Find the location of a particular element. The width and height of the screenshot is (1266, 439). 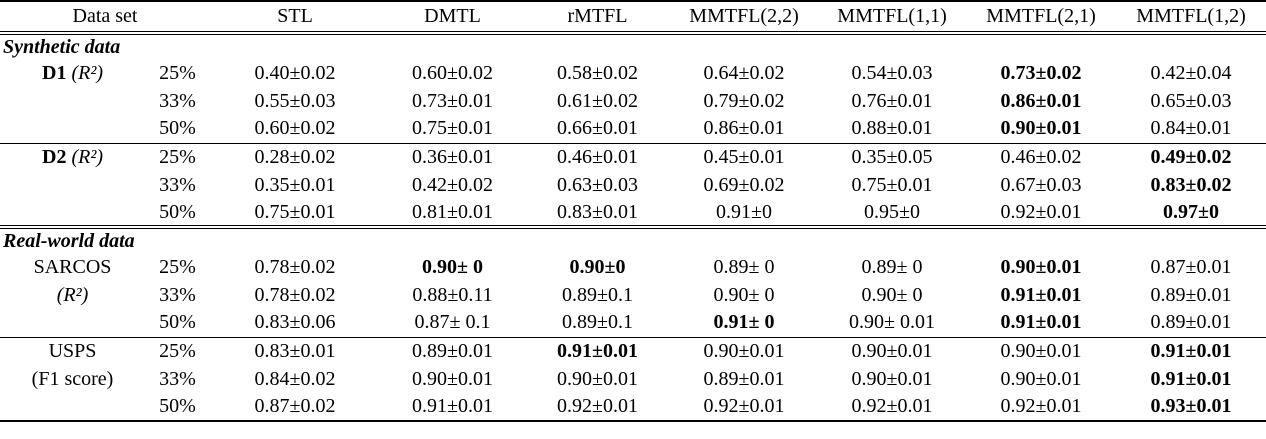

value-cell: 0.84±0.02 is located at coordinates (295, 378).